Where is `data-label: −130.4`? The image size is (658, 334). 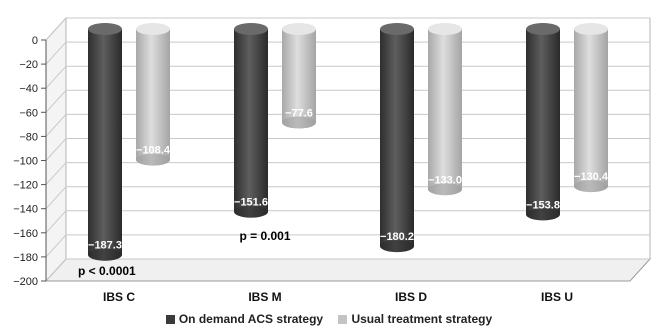
data-label: −130.4 is located at coordinates (591, 177).